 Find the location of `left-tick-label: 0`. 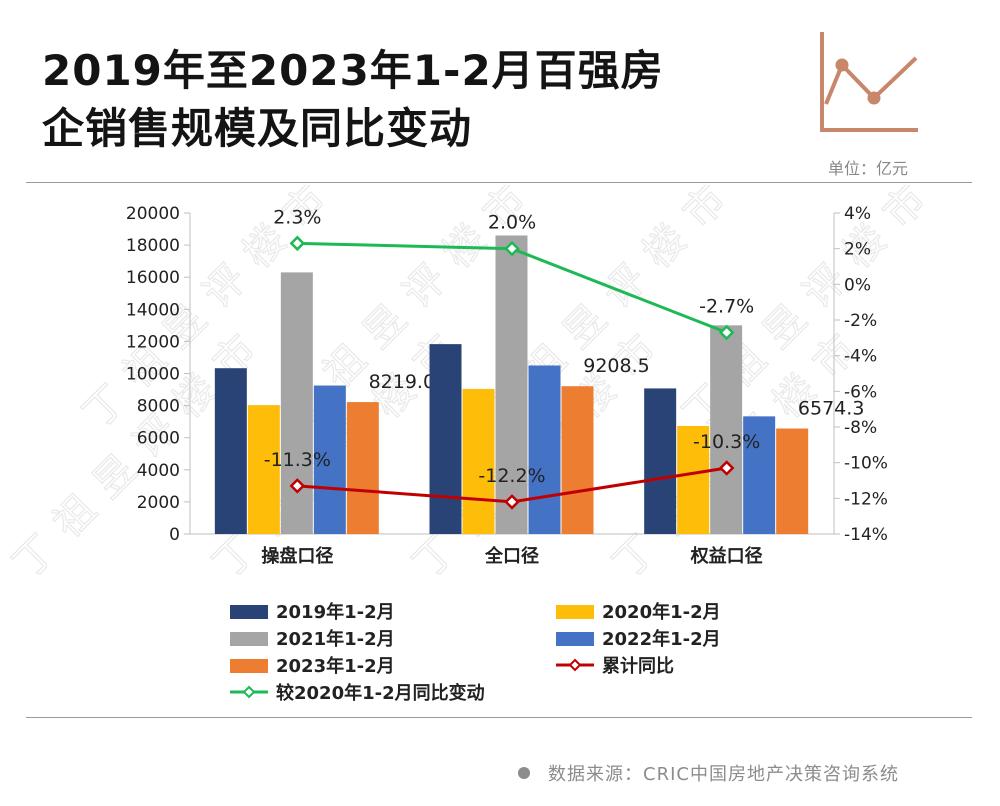

left-tick-label: 0 is located at coordinates (174, 535).